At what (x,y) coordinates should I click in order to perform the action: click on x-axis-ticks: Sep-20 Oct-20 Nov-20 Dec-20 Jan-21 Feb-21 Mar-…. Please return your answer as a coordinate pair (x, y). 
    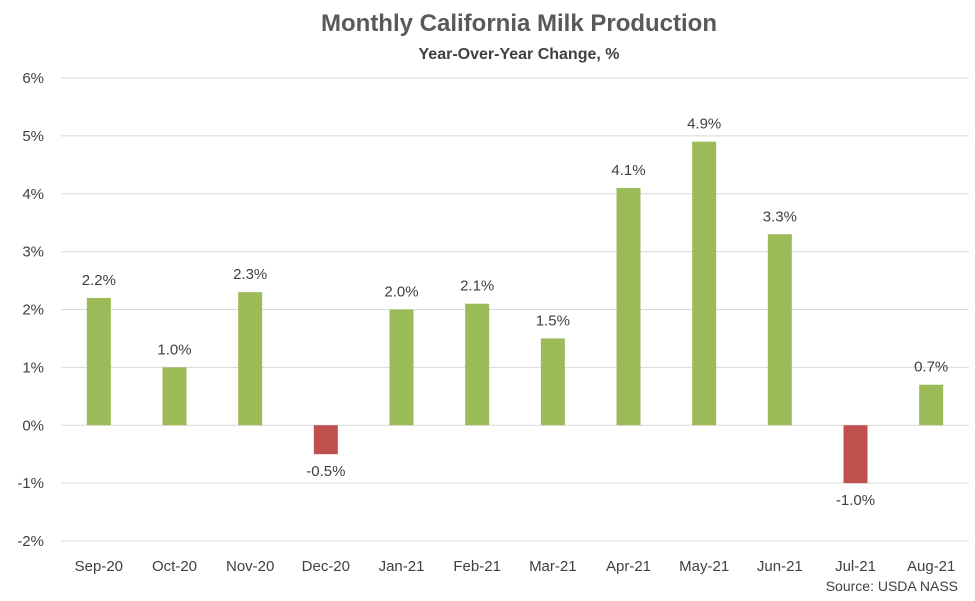
    Looking at the image, I should click on (515, 566).